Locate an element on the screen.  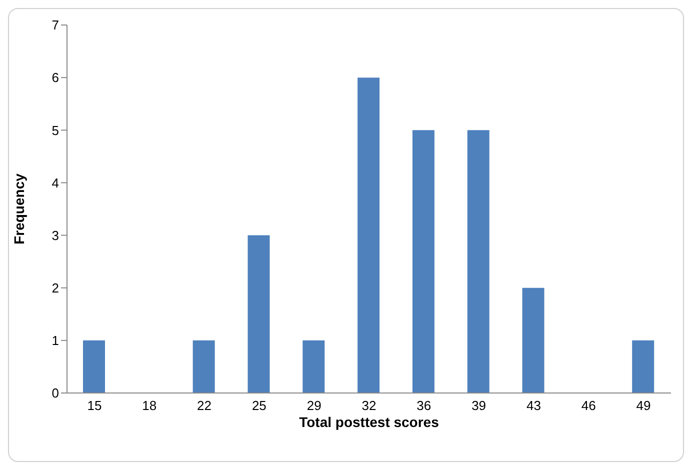
x-tick-label: 36 is located at coordinates (424, 406).